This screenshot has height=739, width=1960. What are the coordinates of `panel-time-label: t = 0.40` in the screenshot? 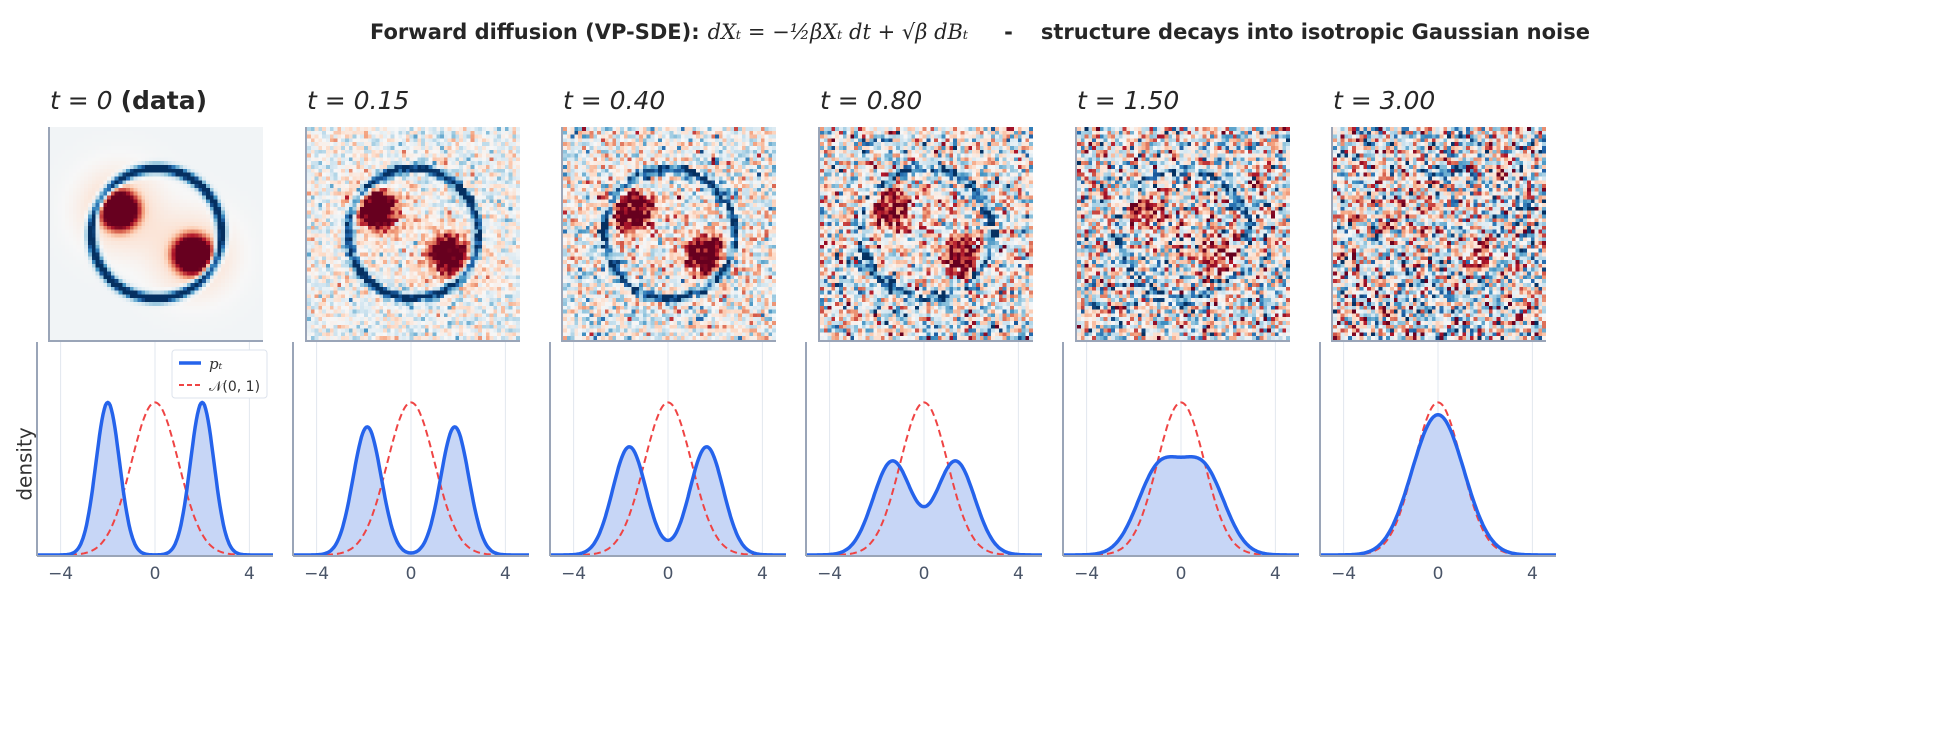 It's located at (614, 100).